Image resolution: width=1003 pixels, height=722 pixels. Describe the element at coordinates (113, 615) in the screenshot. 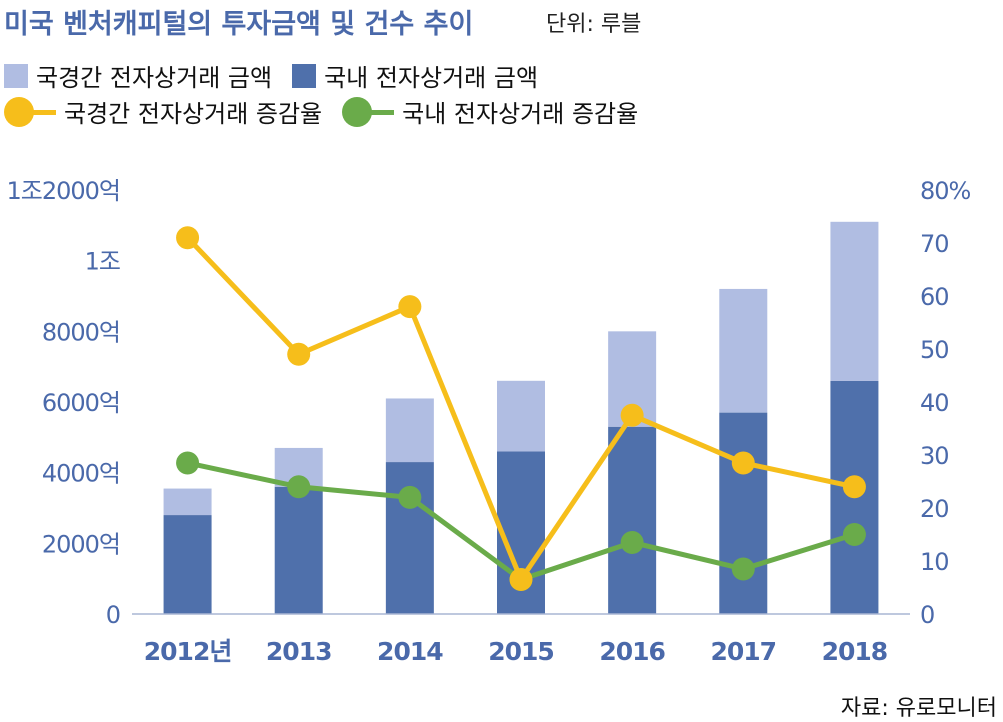

I see `left-tick-label: 0` at that location.